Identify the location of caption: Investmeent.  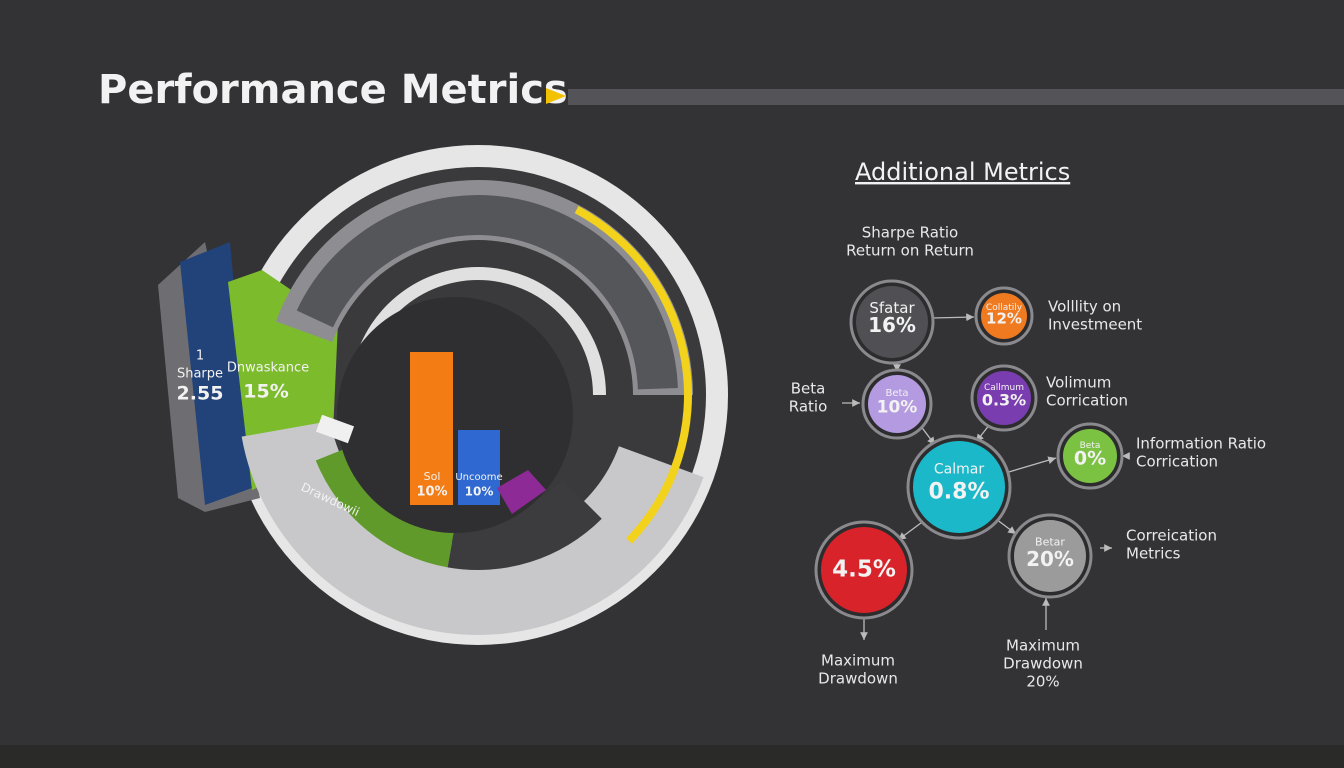
(1095, 325).